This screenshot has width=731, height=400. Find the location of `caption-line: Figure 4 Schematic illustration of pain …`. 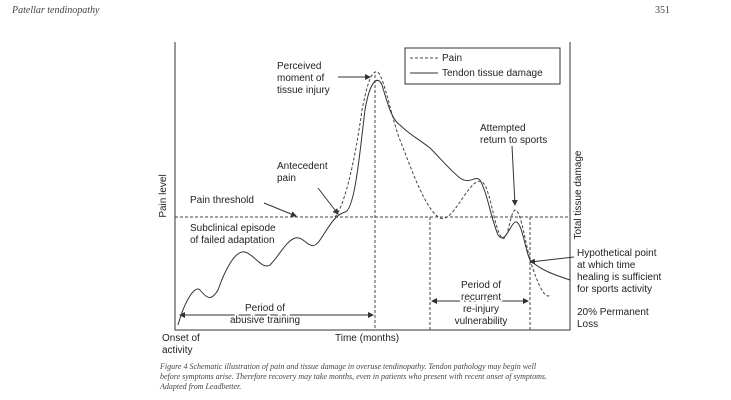

caption-line: Figure 4 Schematic illustration of pain … is located at coordinates (348, 366).